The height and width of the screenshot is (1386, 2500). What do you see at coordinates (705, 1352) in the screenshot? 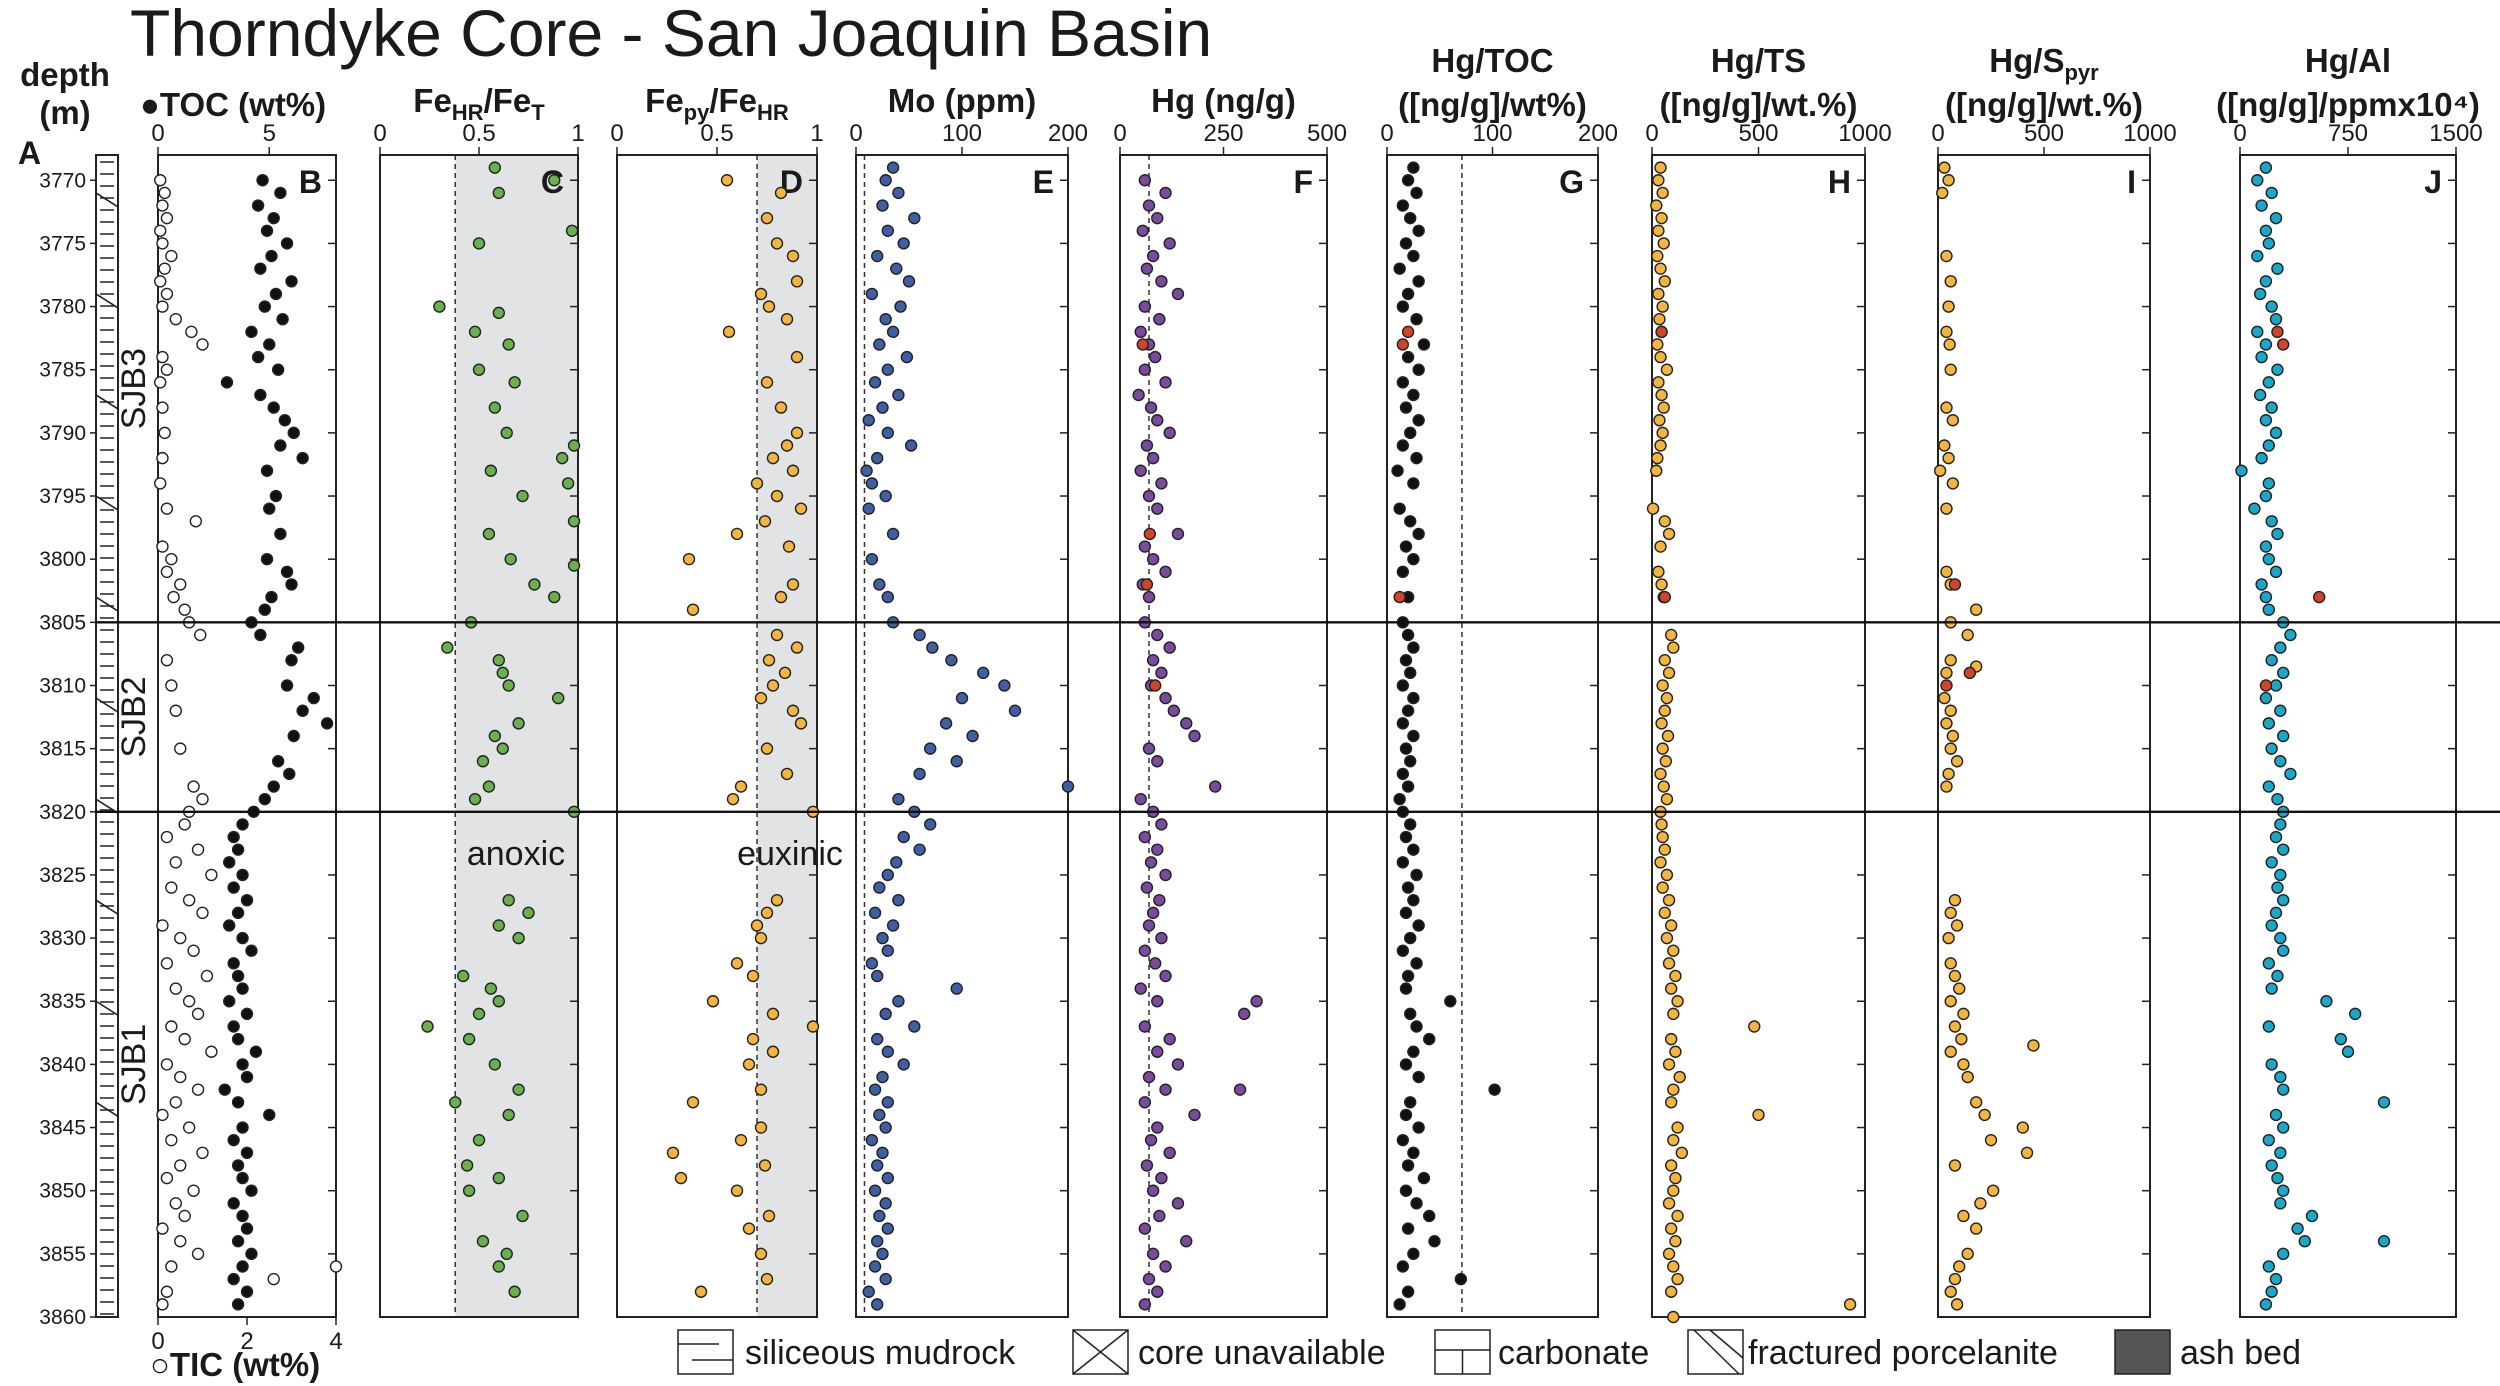
I see `legend-swatch-siliceous` at bounding box center [705, 1352].